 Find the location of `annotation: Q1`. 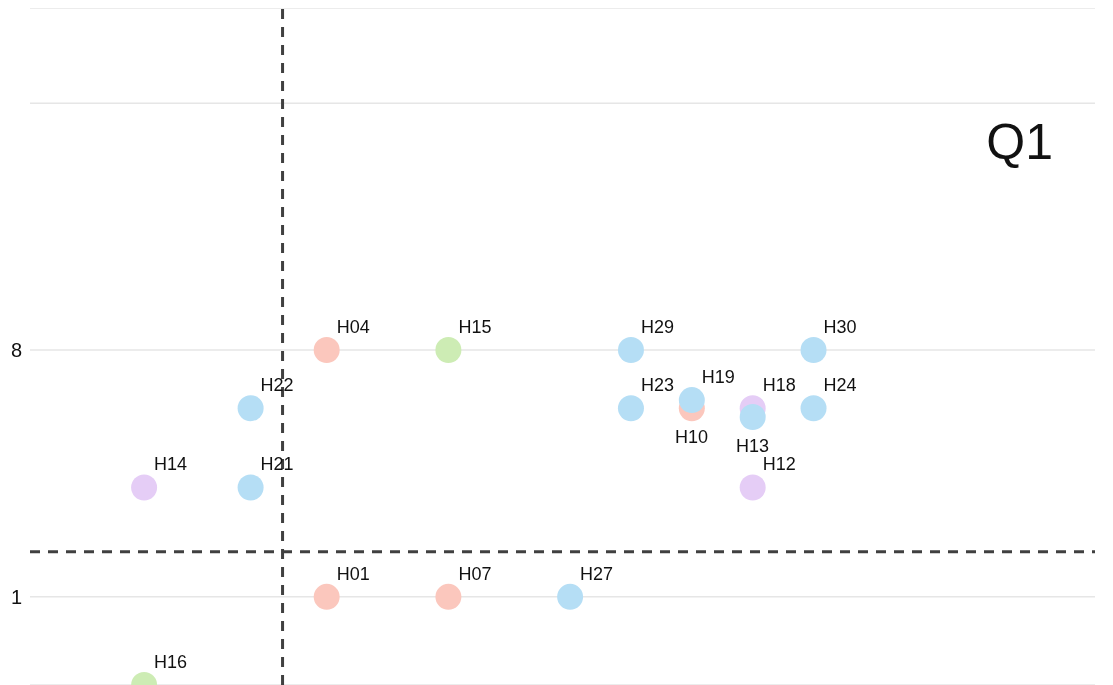

annotation: Q1 is located at coordinates (1019, 142).